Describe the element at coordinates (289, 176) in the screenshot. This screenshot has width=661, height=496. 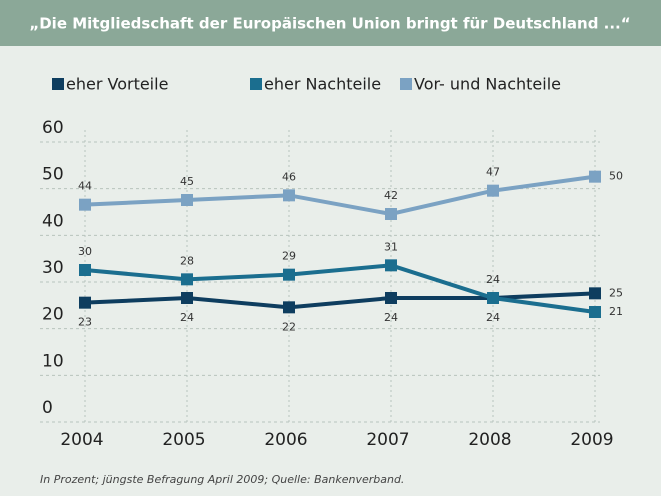
I see `data-label: 46` at that location.